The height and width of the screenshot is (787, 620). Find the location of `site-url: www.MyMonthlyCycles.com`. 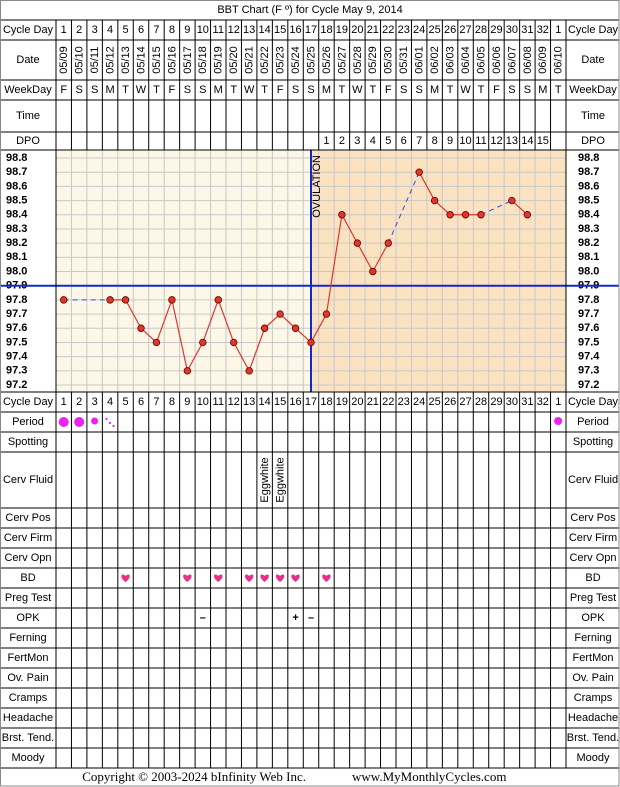

site-url: www.MyMonthlyCycles.com is located at coordinates (429, 776).